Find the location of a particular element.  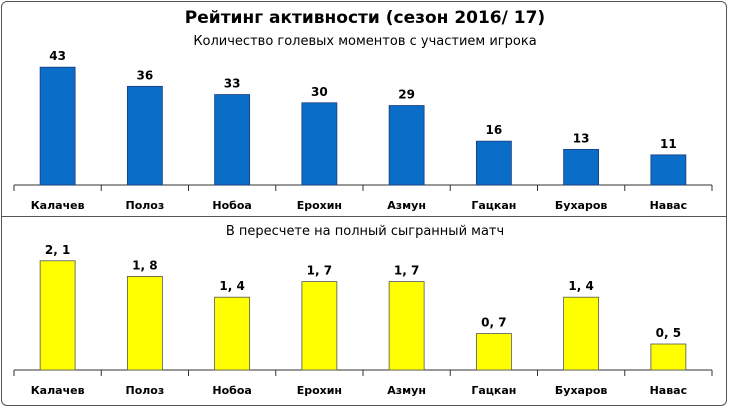

top-category-label: Ерохин is located at coordinates (319, 205).